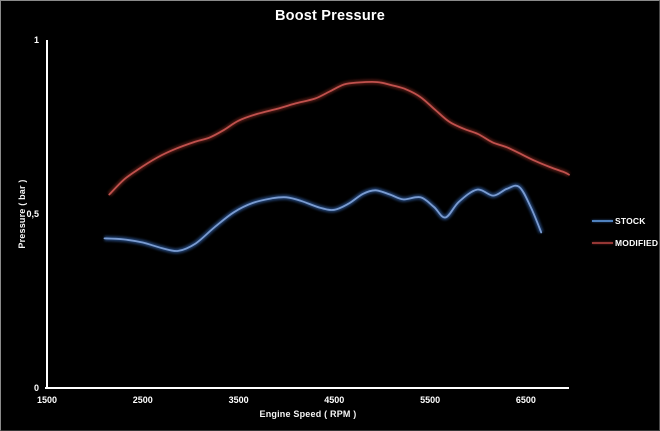 The width and height of the screenshot is (660, 431). Describe the element at coordinates (36, 40) in the screenshot. I see `y-tick-label: 1` at that location.